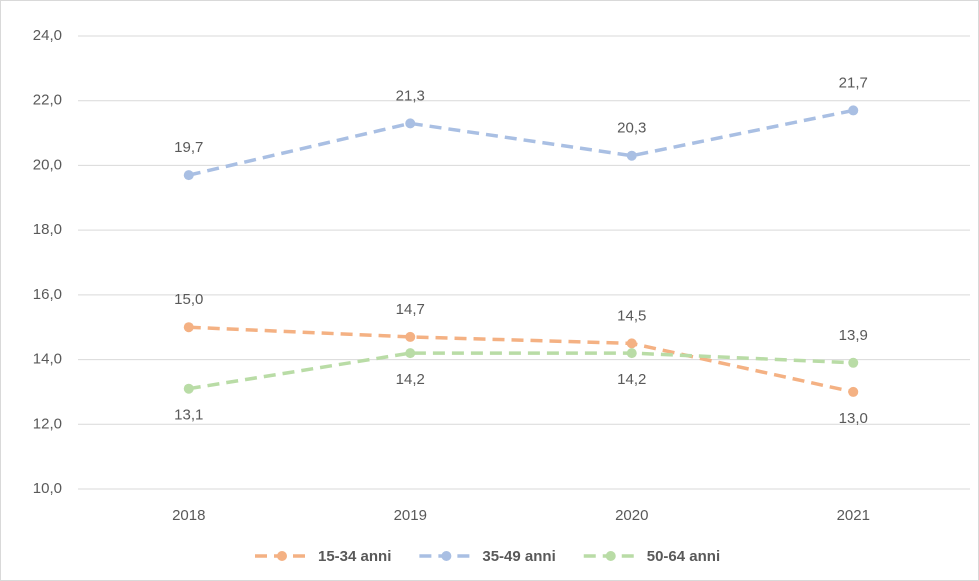 The height and width of the screenshot is (581, 979). What do you see at coordinates (188, 147) in the screenshot?
I see `data-label: 19,7` at bounding box center [188, 147].